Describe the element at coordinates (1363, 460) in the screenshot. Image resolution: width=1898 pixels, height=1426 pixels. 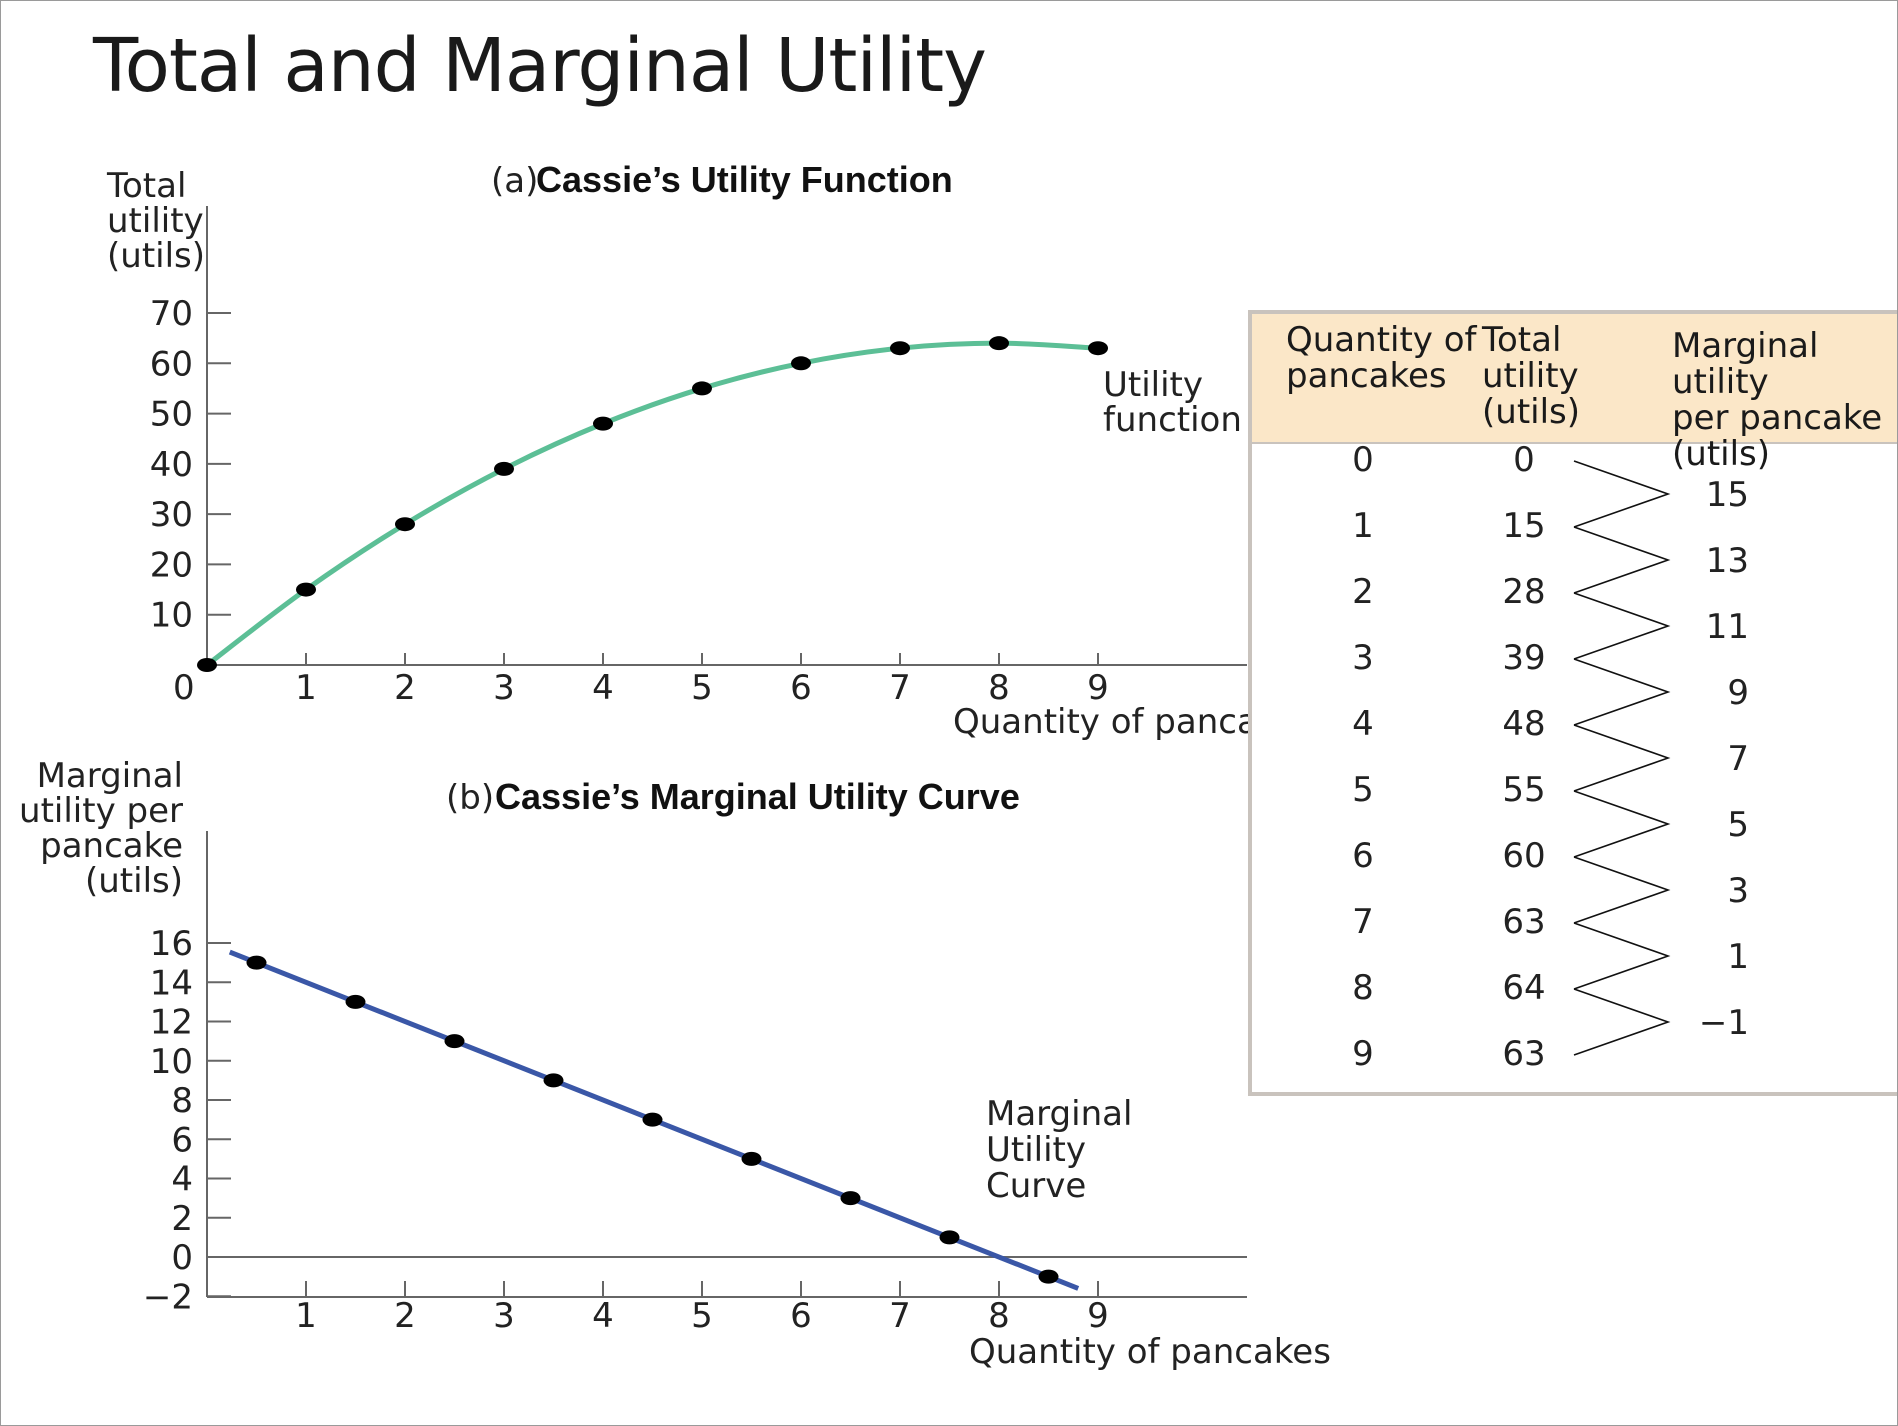
I see `quantity-cell: 0` at that location.